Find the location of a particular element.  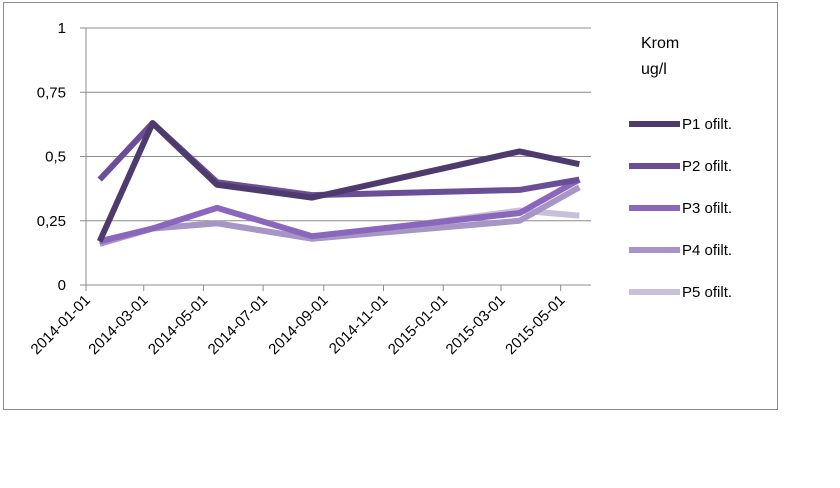

x-tick-label: 2015-03-01 is located at coordinates (476, 325).